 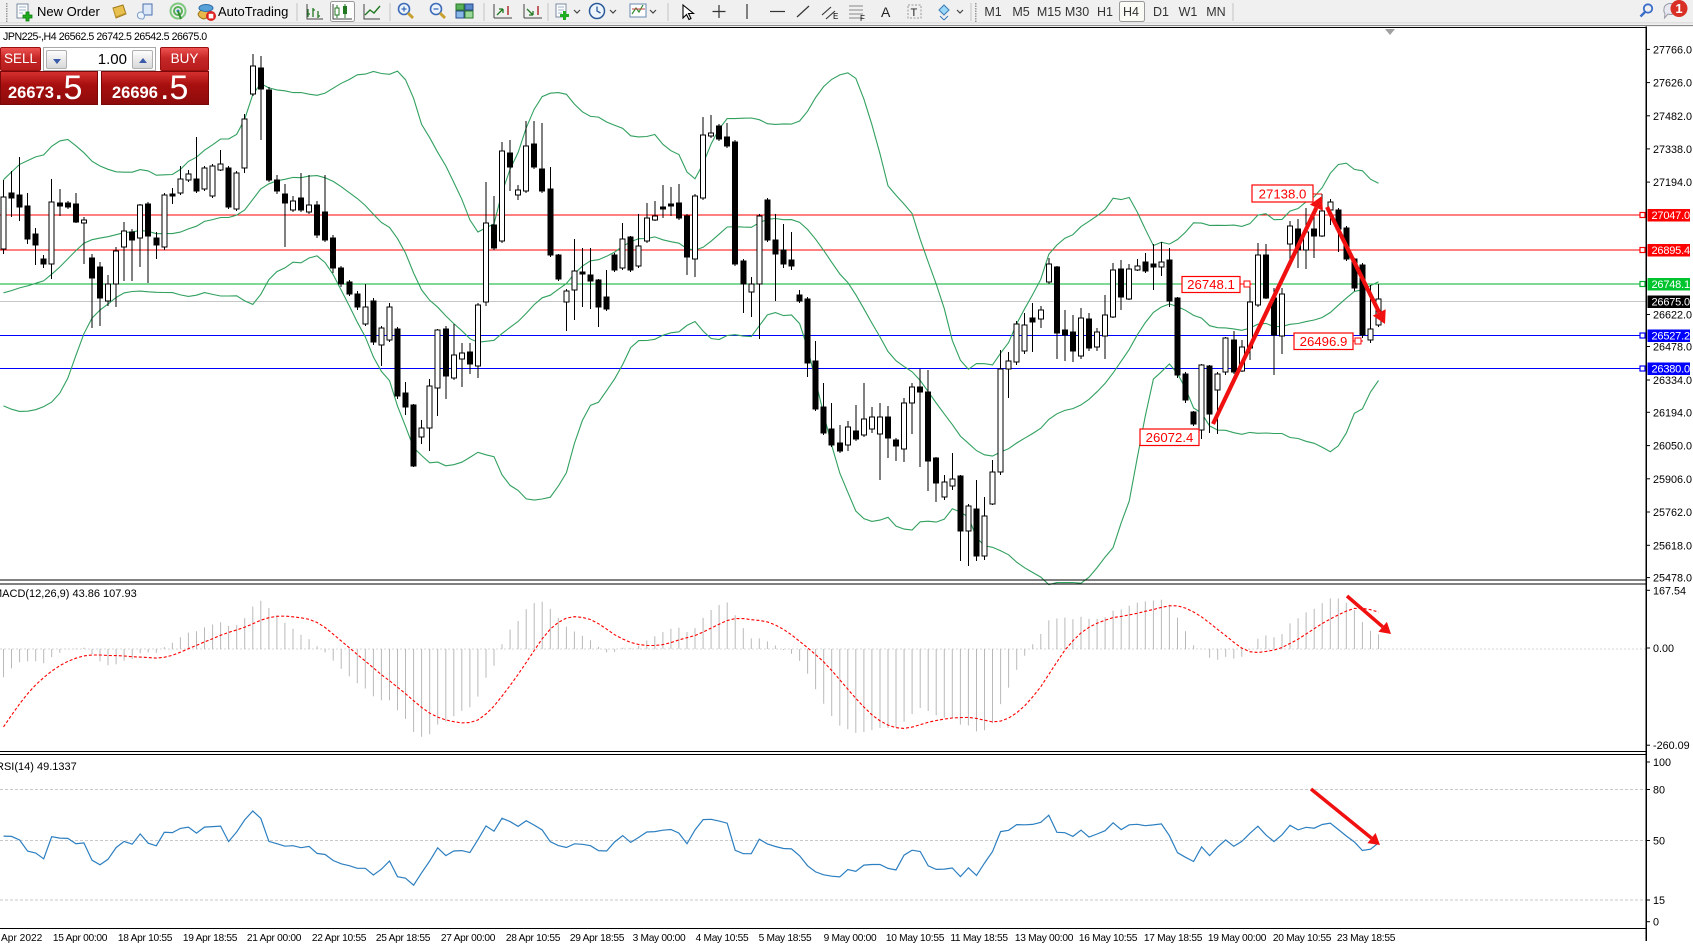 What do you see at coordinates (1672, 413) in the screenshot?
I see `svg-text: 26194.0` at bounding box center [1672, 413].